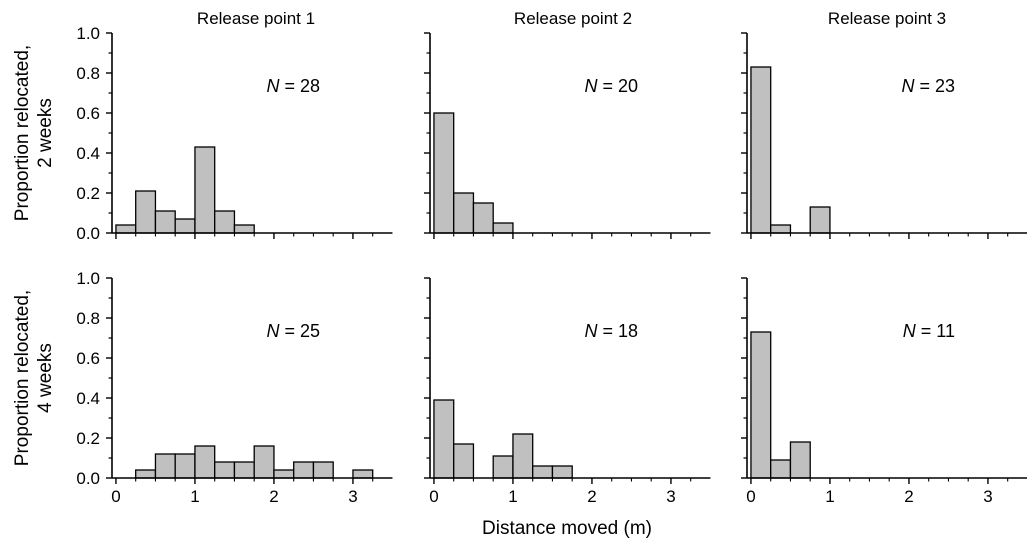  Describe the element at coordinates (573, 18) in the screenshot. I see `panel-title-release-point-2: Release point 2` at that location.